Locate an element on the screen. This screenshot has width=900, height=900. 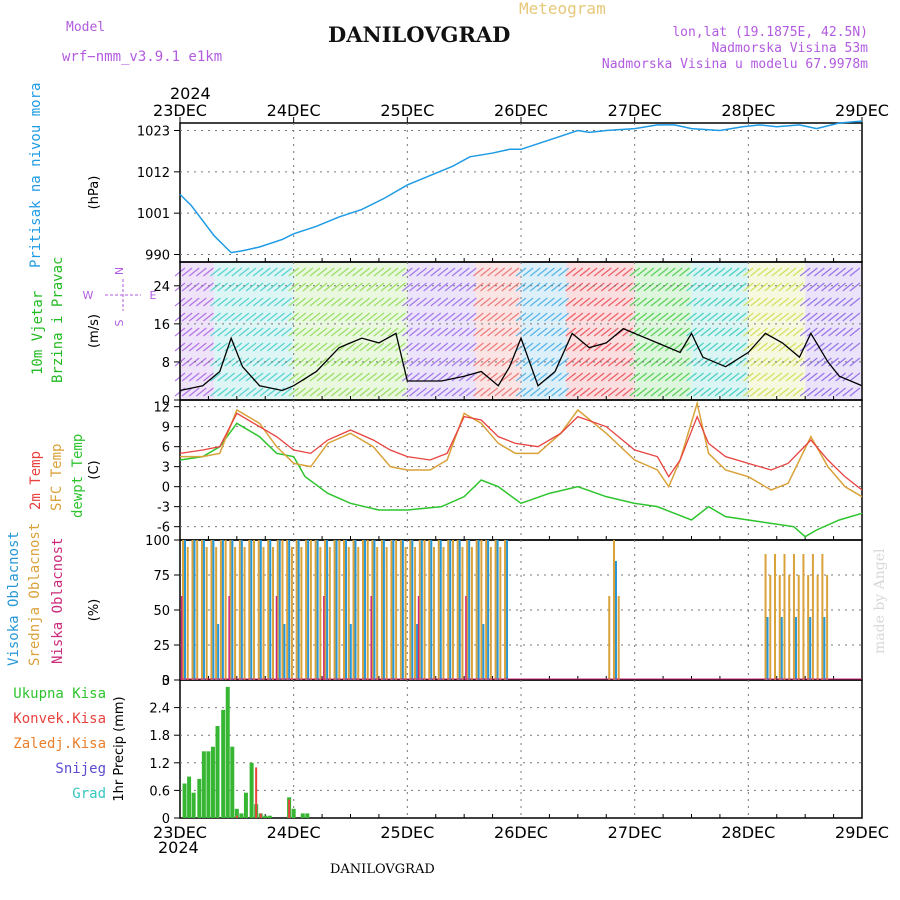
ytick-label-precip: 2.4 is located at coordinates (159, 709).